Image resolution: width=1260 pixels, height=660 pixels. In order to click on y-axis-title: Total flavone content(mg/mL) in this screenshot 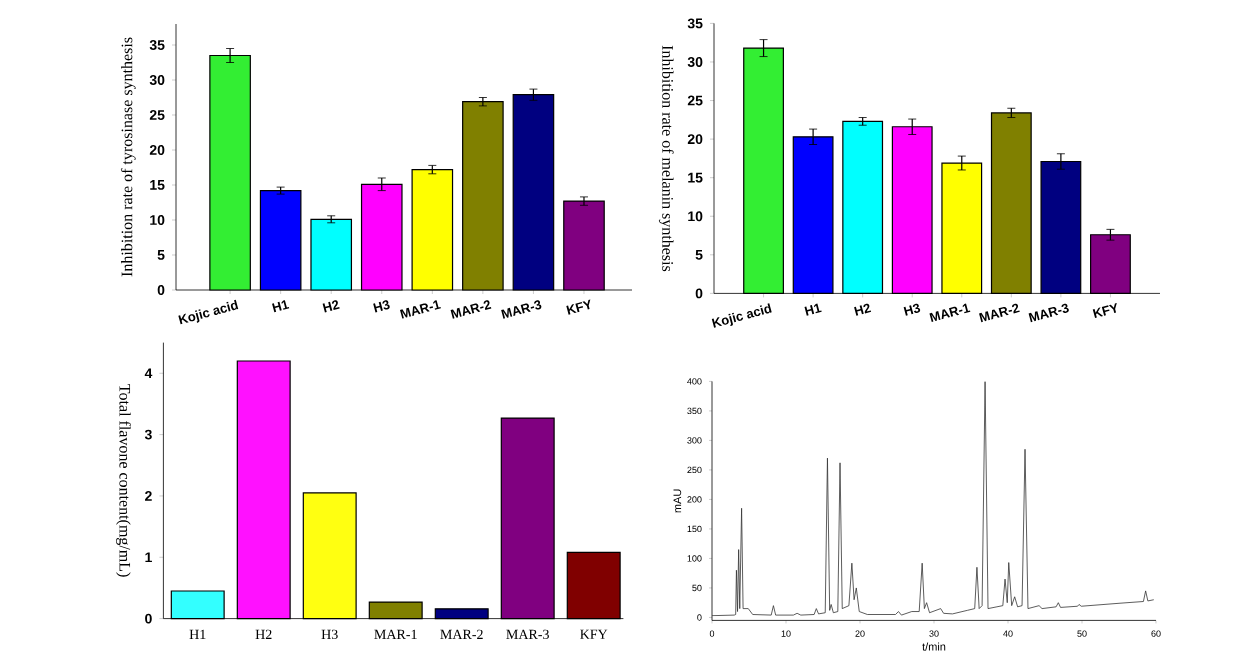, I will do `click(123, 480)`.